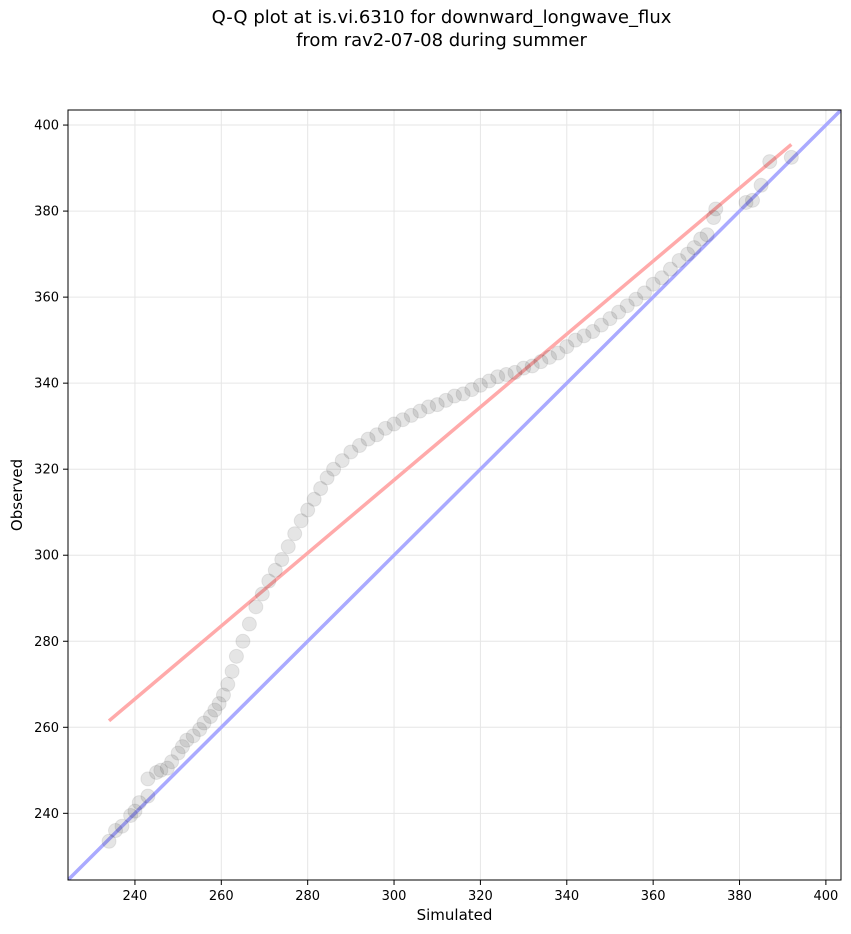 Image resolution: width=851 pixels, height=934 pixels. What do you see at coordinates (566, 896) in the screenshot?
I see `x-tick-label: 340` at bounding box center [566, 896].